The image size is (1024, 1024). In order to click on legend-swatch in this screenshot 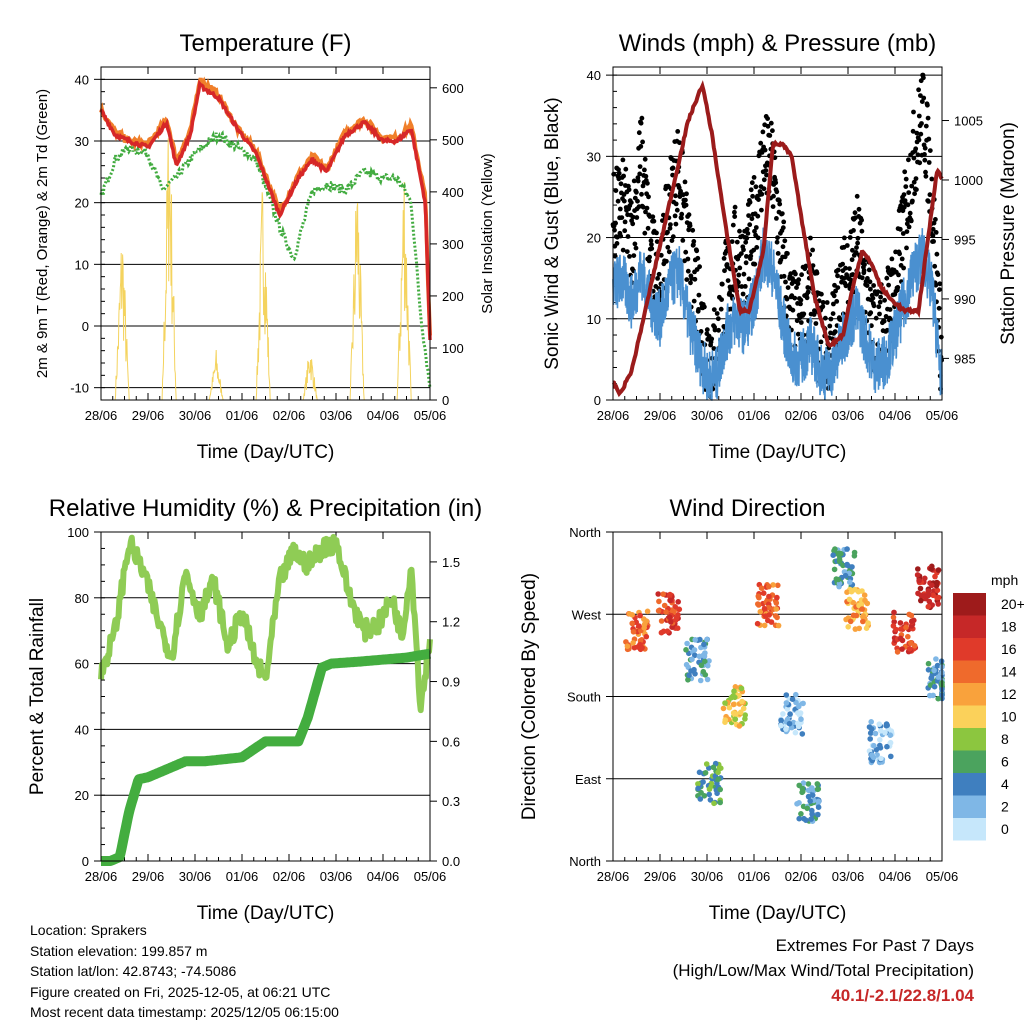, I will do `click(969, 694)`.